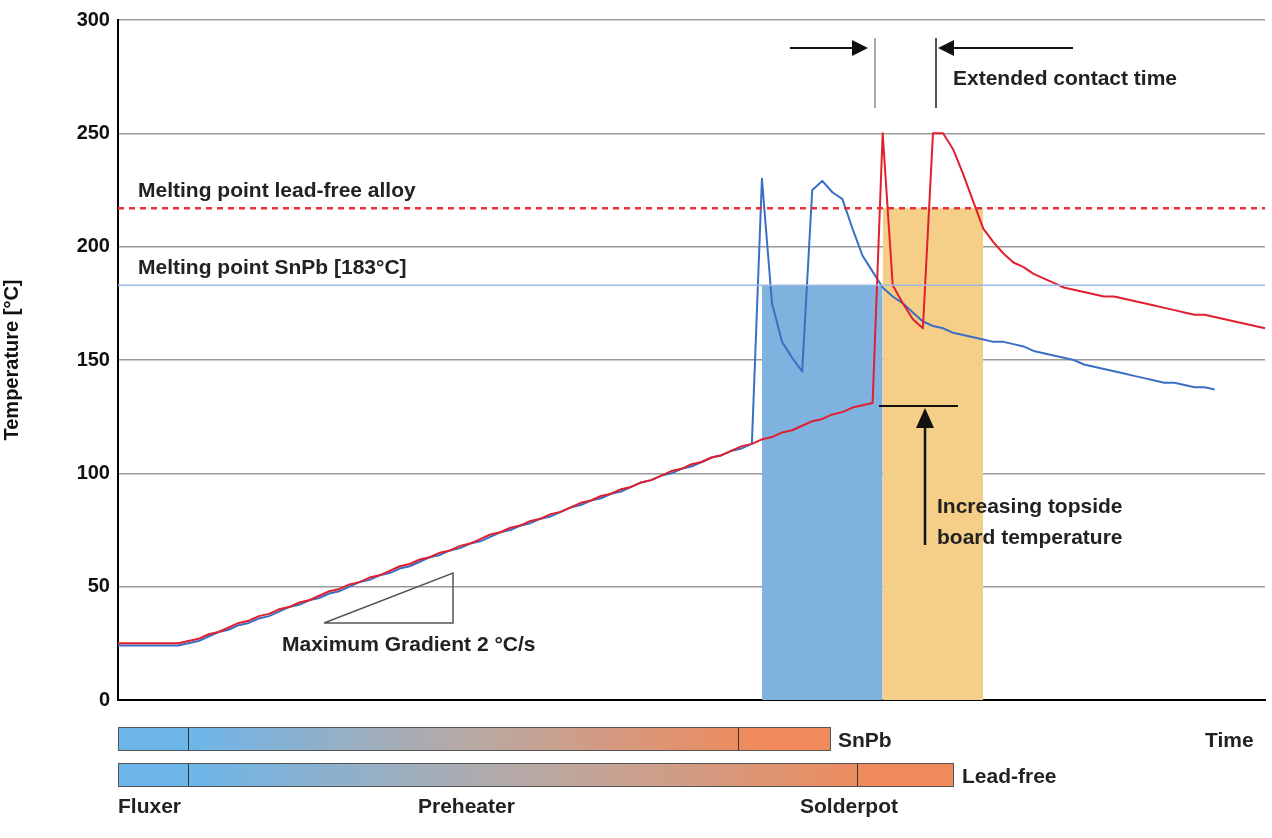  Describe the element at coordinates (272, 267) in the screenshot. I see `ref-line-label: Melting point SnPb [183°C]` at that location.